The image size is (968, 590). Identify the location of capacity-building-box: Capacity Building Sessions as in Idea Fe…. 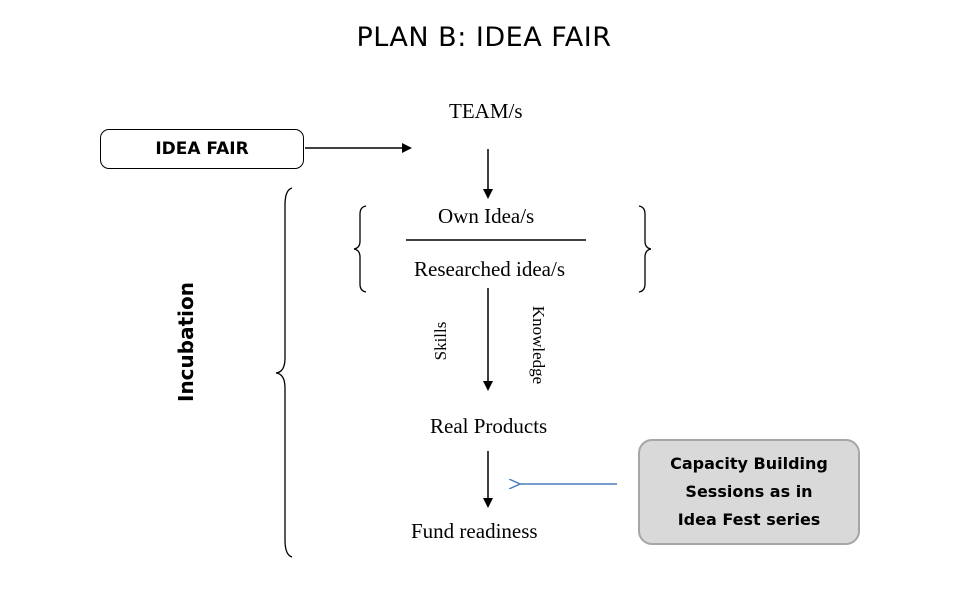
(749, 492).